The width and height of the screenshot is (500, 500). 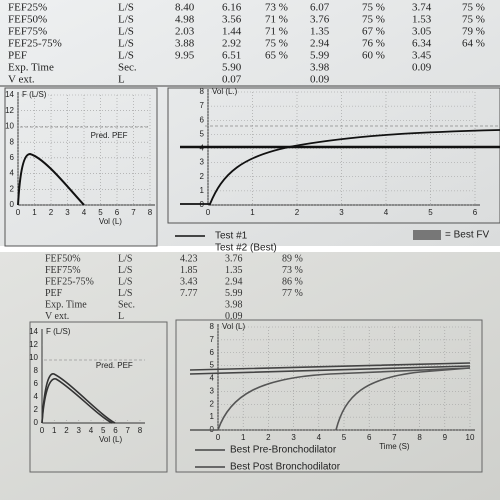 I want to click on y-tick-label: 12, so click(x=9, y=110).